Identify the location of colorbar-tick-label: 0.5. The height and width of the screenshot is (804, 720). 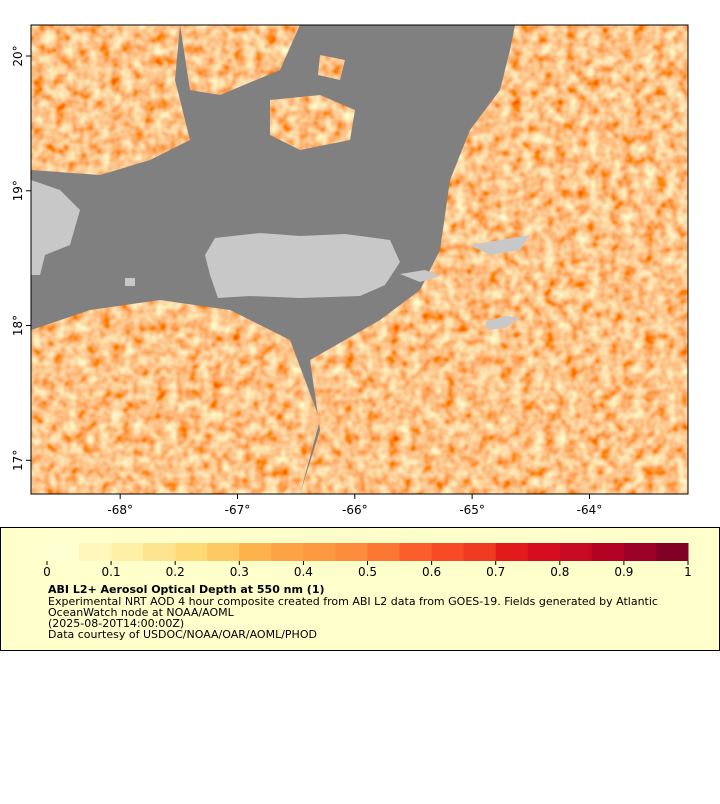
(367, 572).